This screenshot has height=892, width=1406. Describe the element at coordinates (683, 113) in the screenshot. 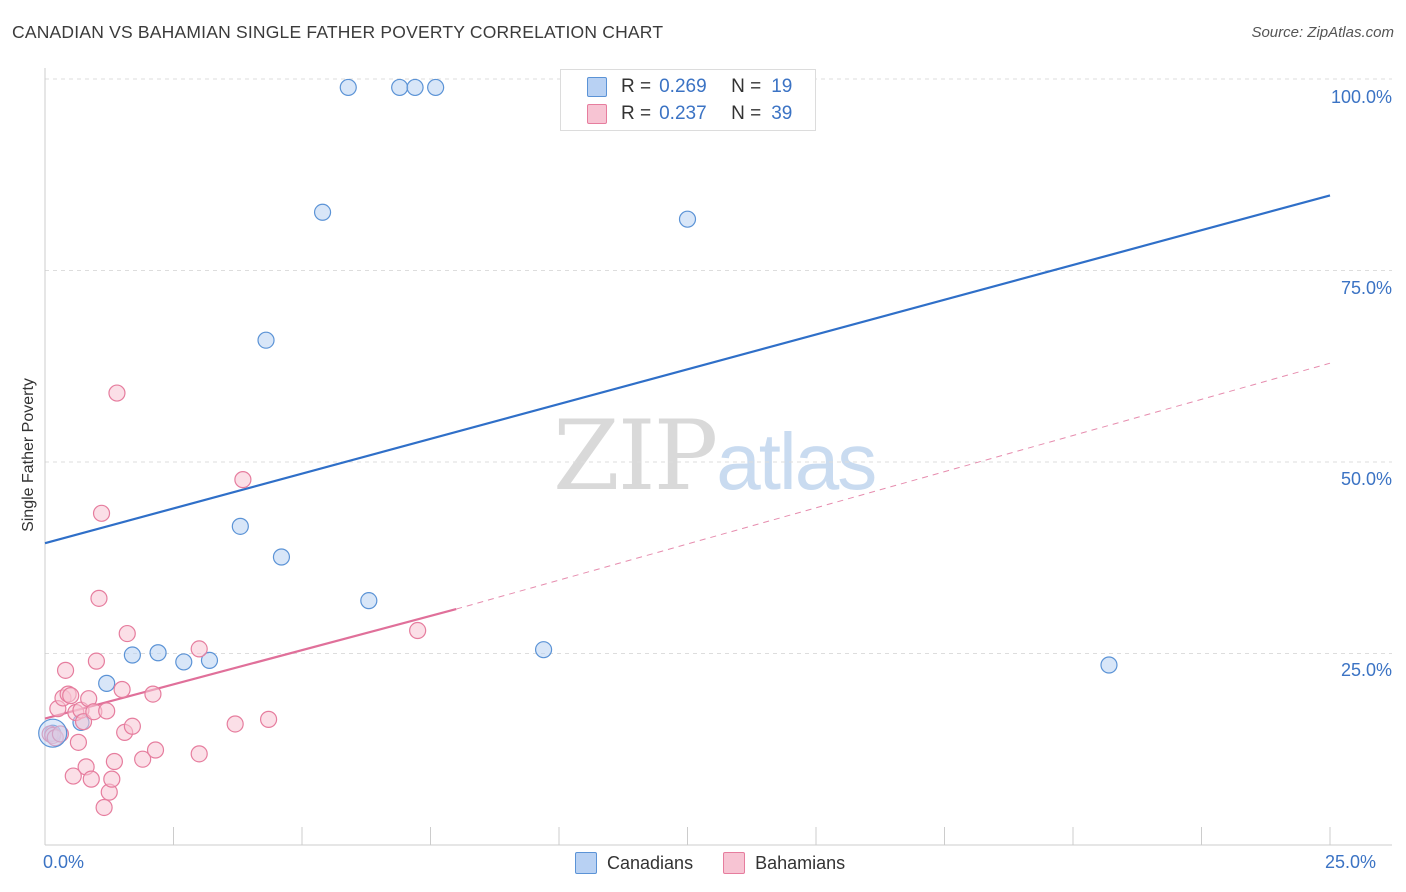

I see `legend-r-value: 0.237` at that location.